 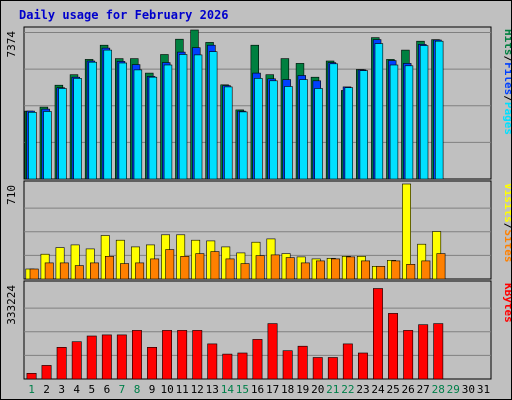 What do you see at coordinates (11, 195) in the screenshot?
I see `panel-middle-ymax-label: 710` at bounding box center [11, 195].